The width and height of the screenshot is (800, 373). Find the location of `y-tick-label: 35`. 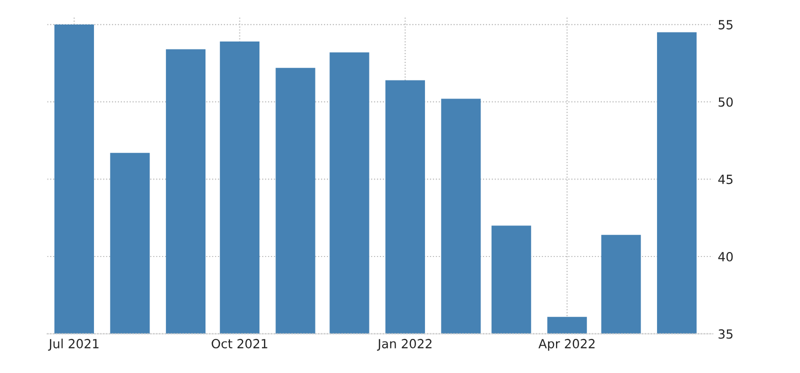

y-tick-label: 35 is located at coordinates (725, 334).